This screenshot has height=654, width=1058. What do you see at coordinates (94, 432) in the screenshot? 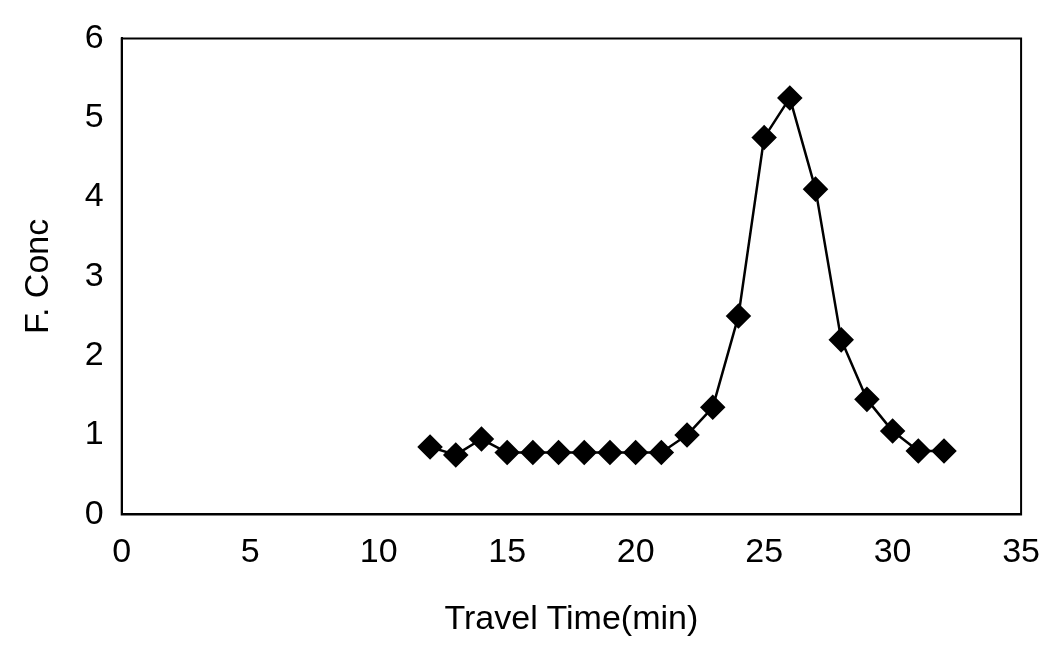
I see `y-tick-label: 1` at bounding box center [94, 432].